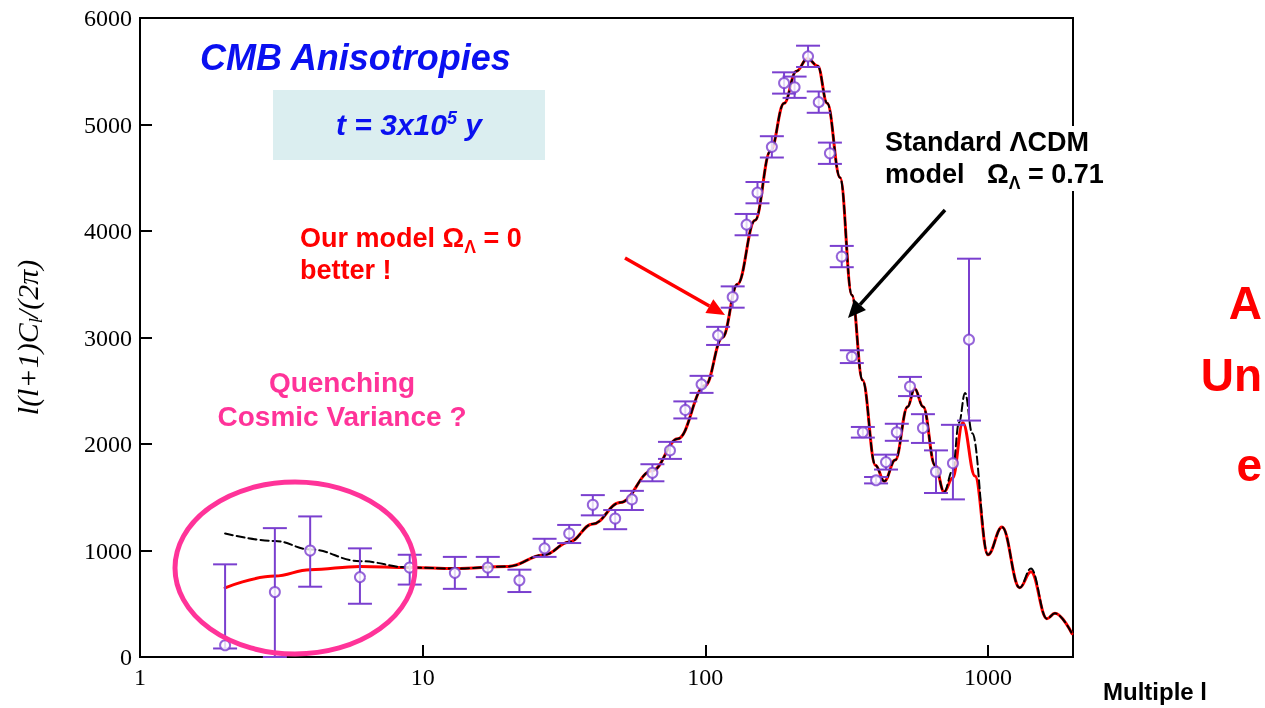  What do you see at coordinates (705, 677) in the screenshot?
I see `x-tick-label: 100` at bounding box center [705, 677].